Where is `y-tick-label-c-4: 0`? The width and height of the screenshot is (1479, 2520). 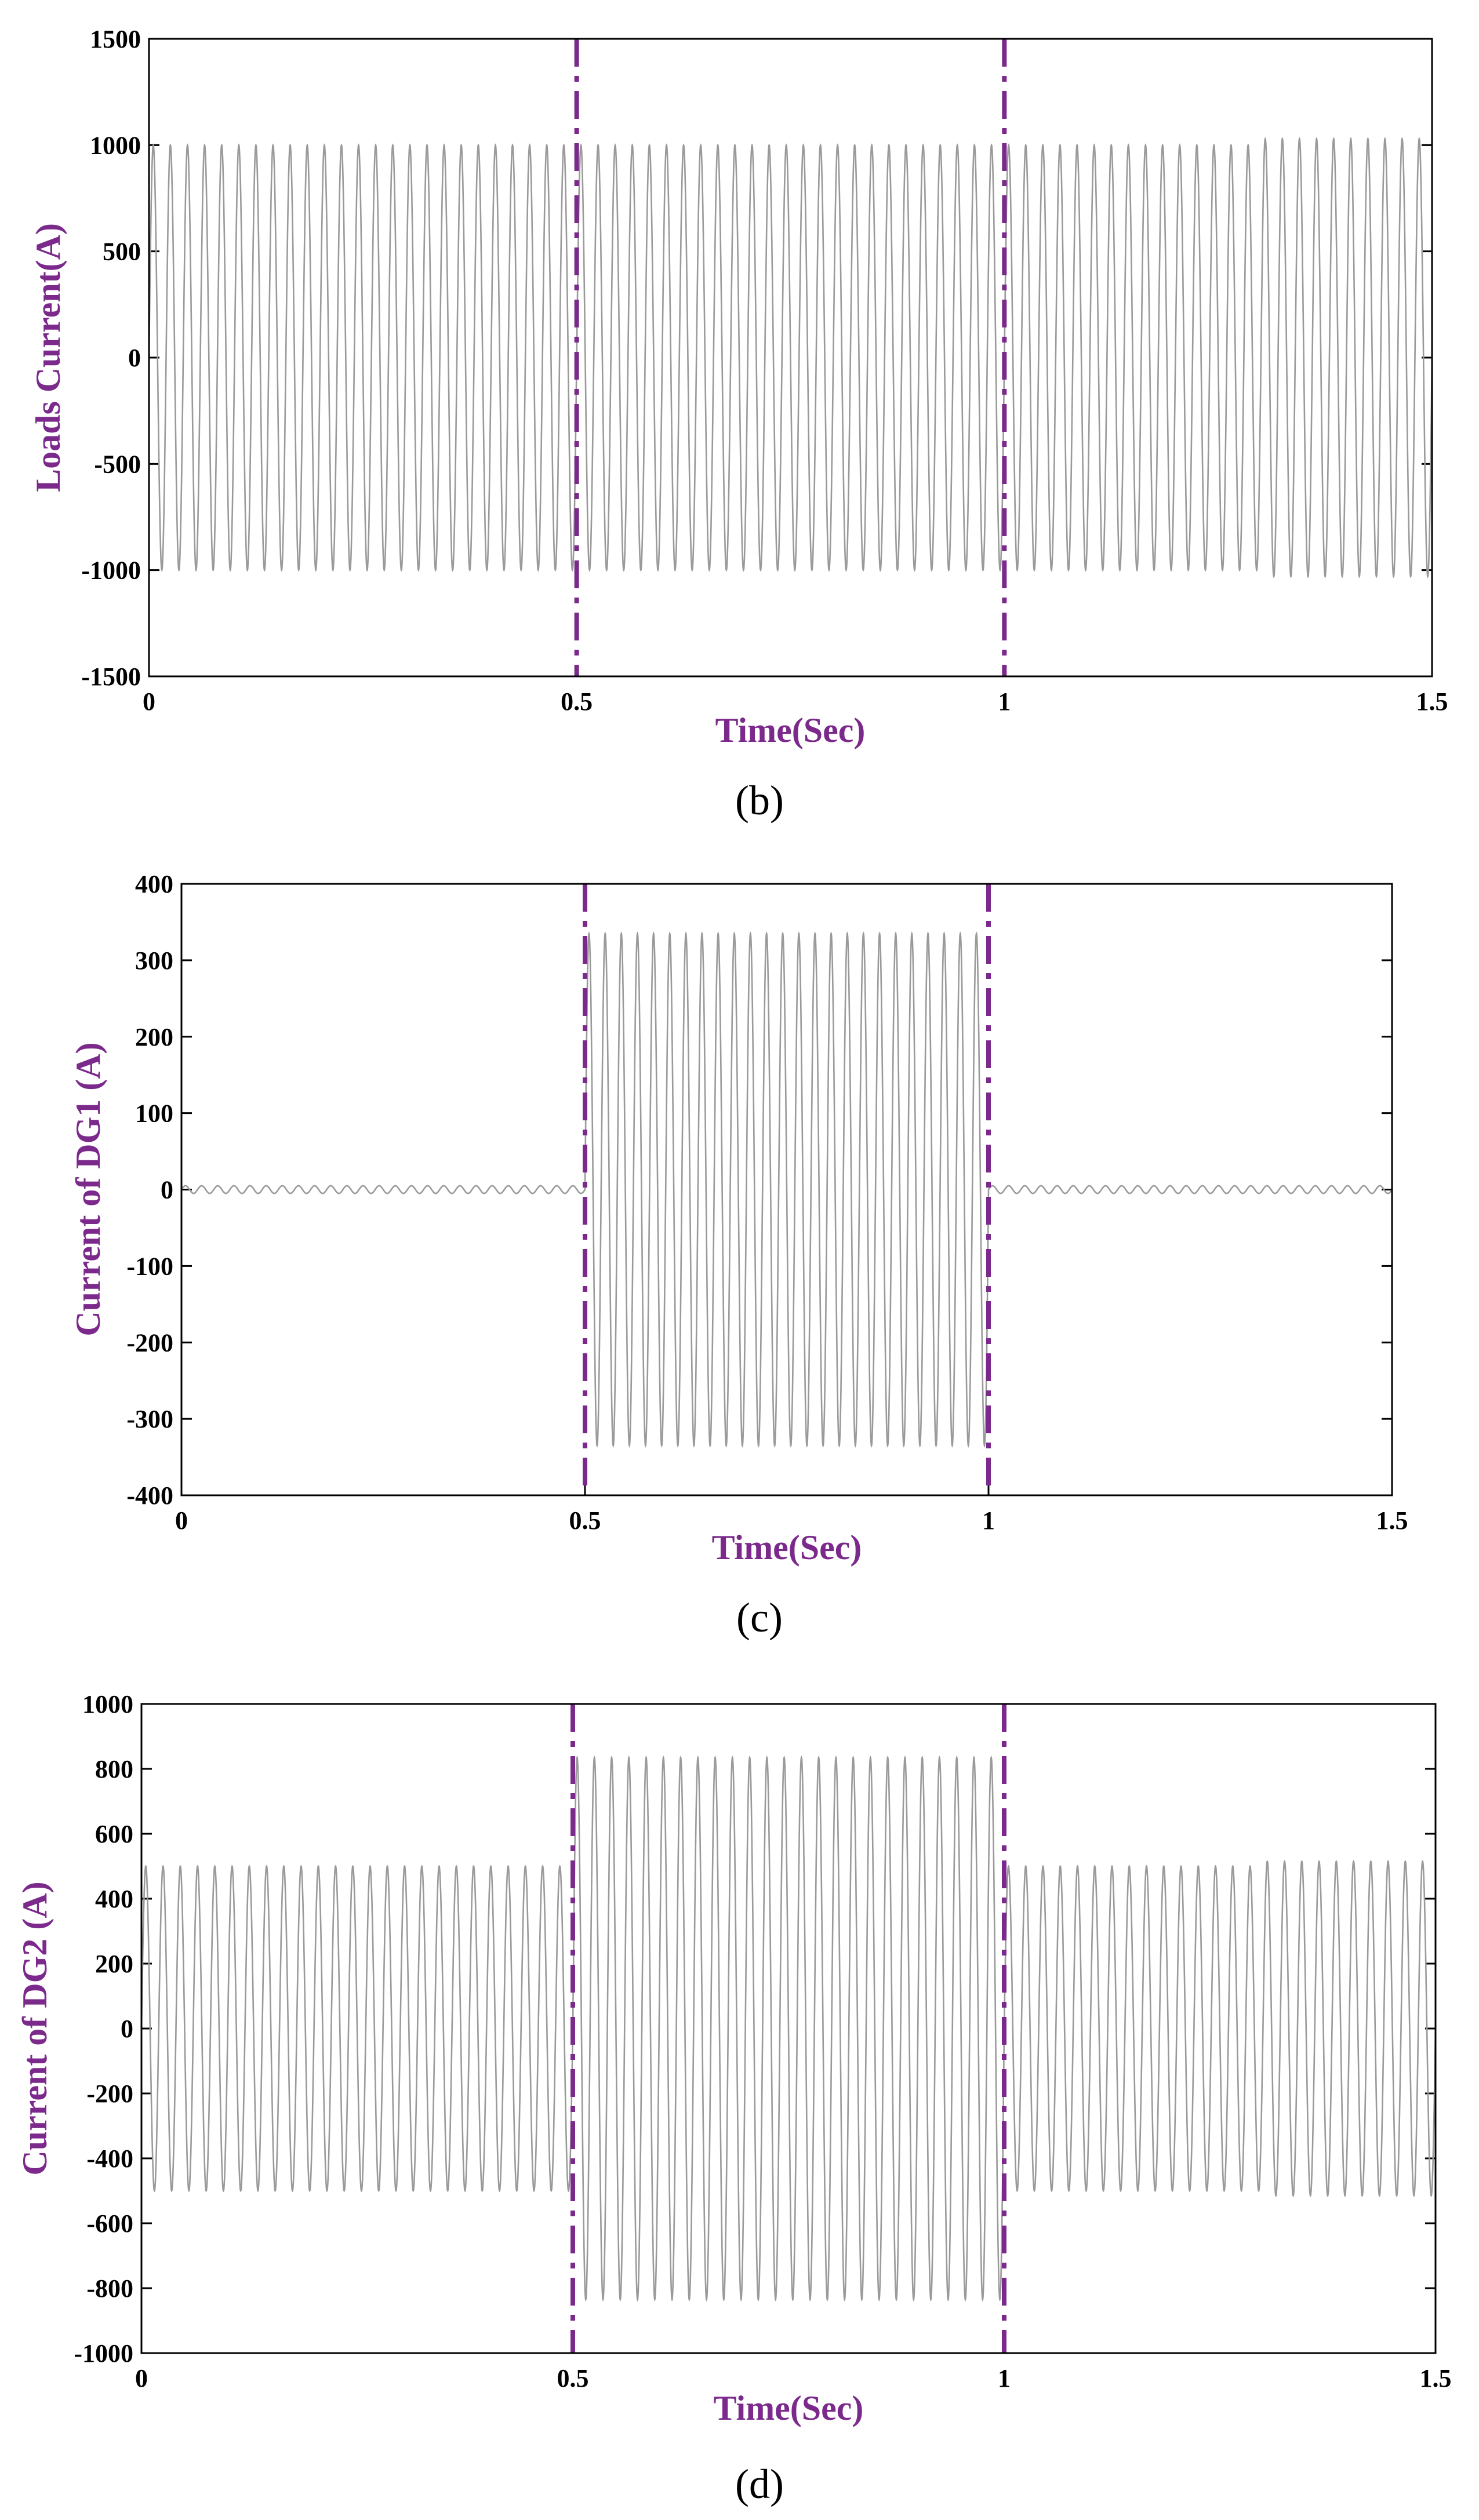
y-tick-label-c-4: 0 is located at coordinates (167, 1190).